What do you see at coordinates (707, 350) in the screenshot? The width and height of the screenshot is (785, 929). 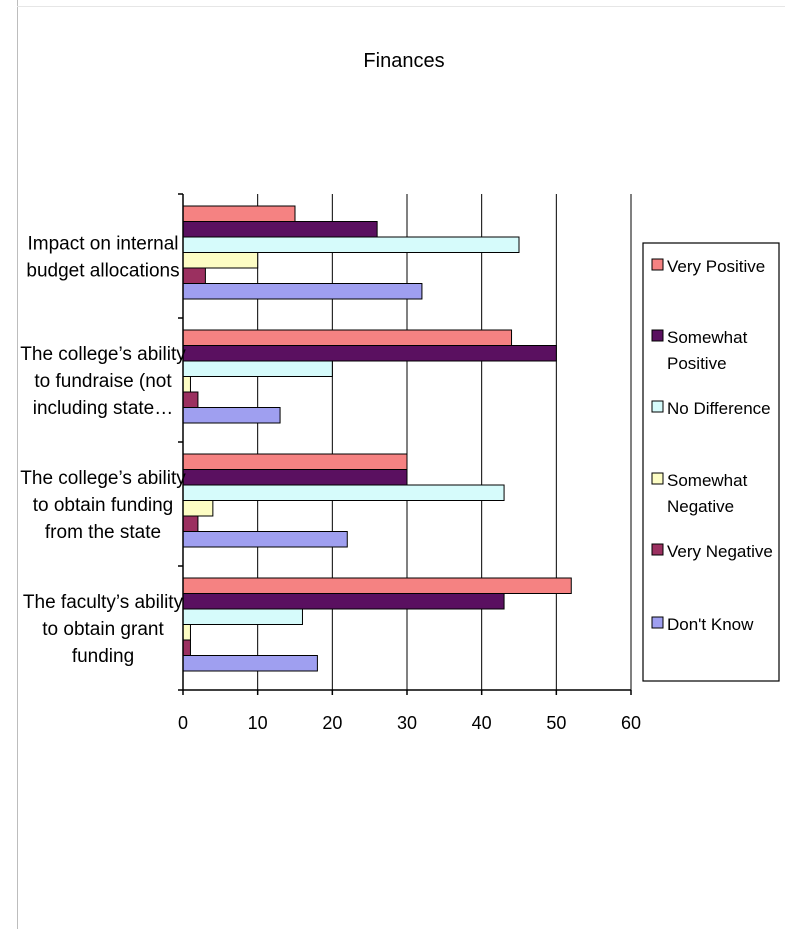 I see `legend-label: Somewhat Positive` at bounding box center [707, 350].